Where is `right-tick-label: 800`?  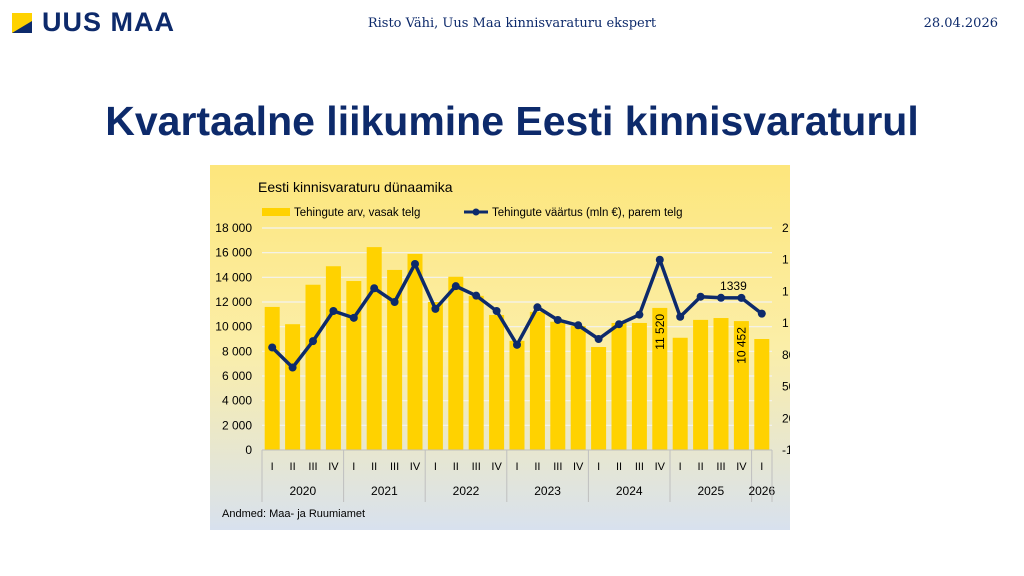
right-tick-label: 800 is located at coordinates (786, 355).